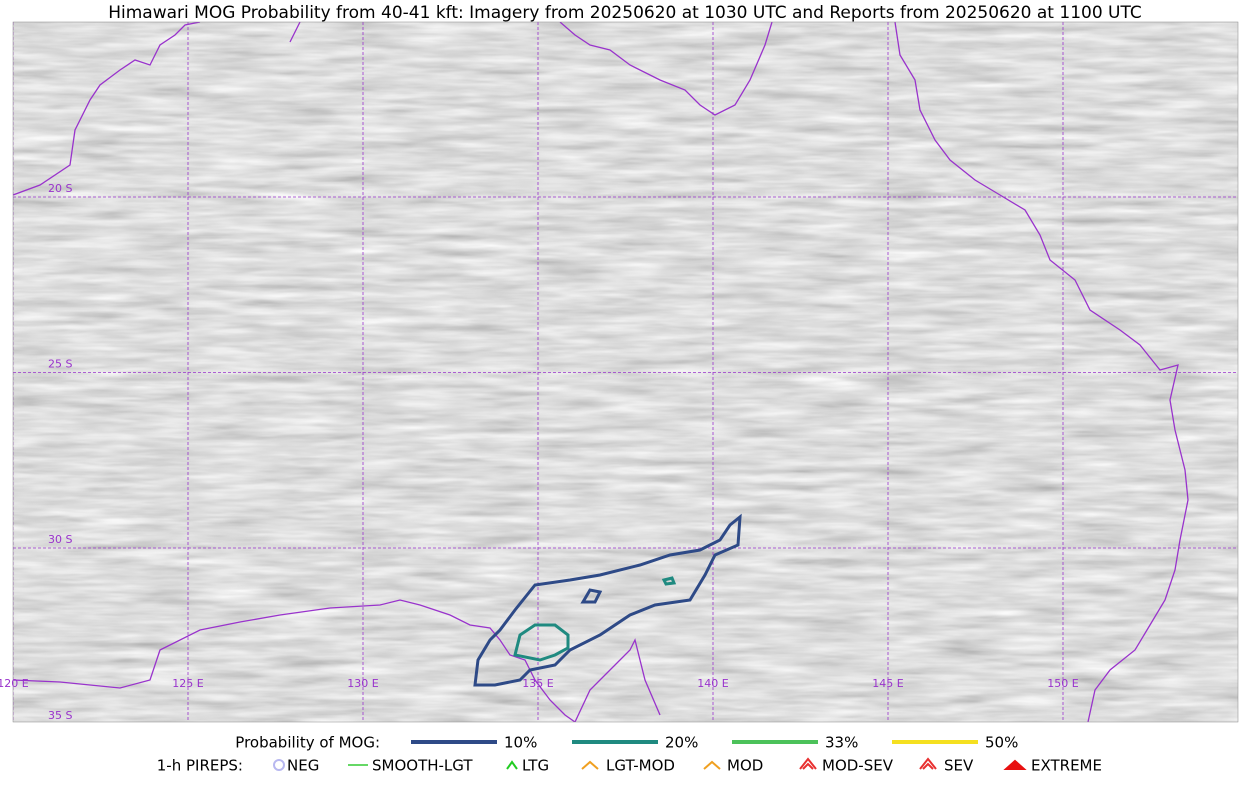  I want to click on legend-item: LTG, so click(535, 766).